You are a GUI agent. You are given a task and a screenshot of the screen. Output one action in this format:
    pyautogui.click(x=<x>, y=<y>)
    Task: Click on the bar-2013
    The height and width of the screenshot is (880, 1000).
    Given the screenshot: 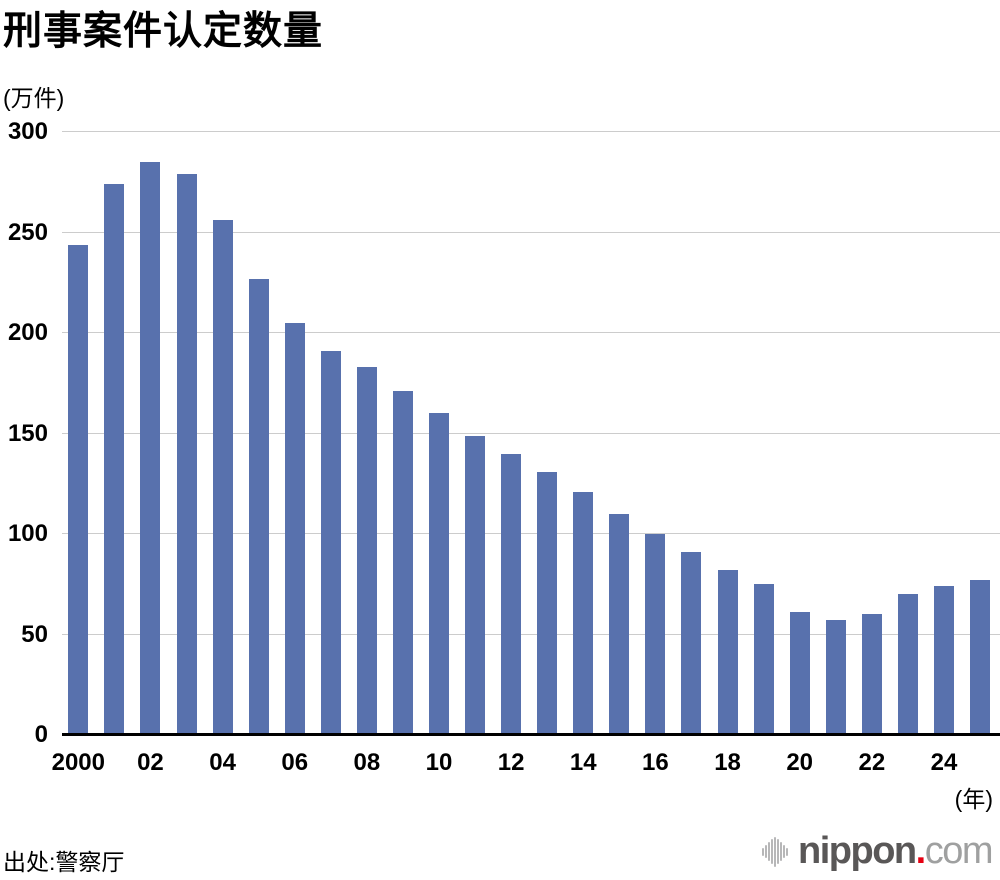 What is the action you would take?
    pyautogui.click(x=547, y=603)
    